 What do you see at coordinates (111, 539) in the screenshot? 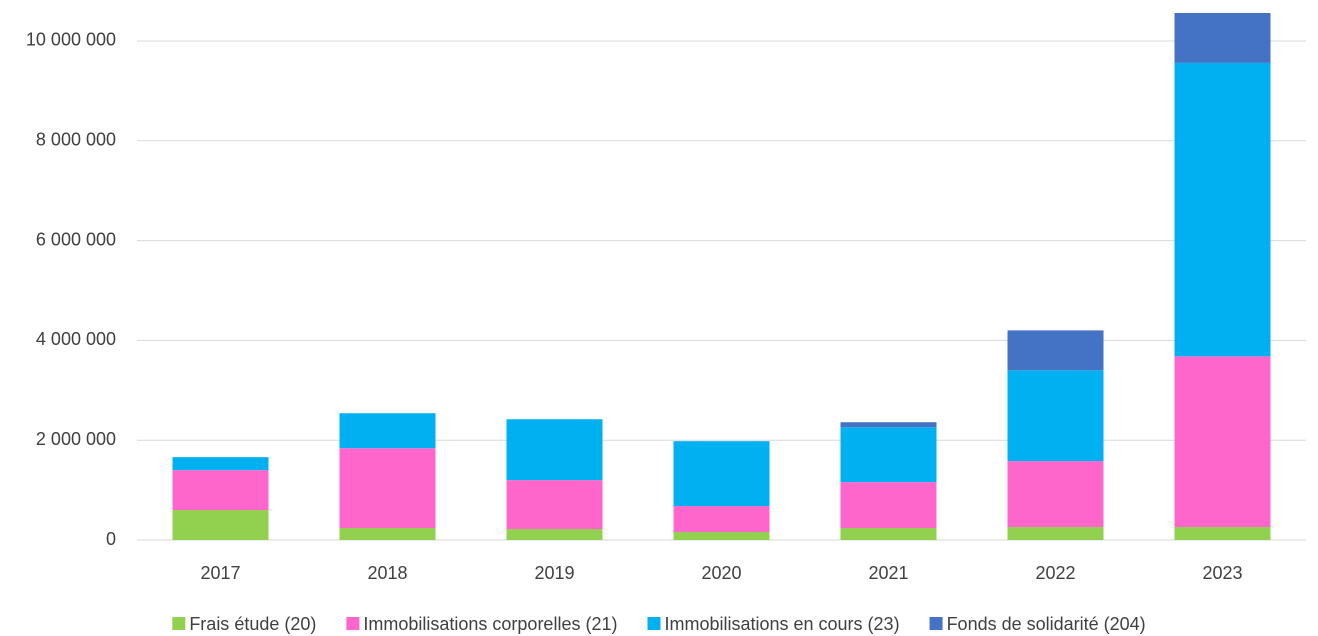
I see `y-tick-label: 0` at bounding box center [111, 539].